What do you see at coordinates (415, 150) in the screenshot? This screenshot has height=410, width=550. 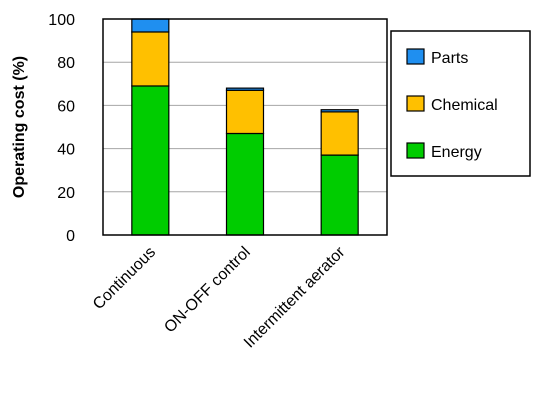 I see `legend-swatch-energy` at bounding box center [415, 150].